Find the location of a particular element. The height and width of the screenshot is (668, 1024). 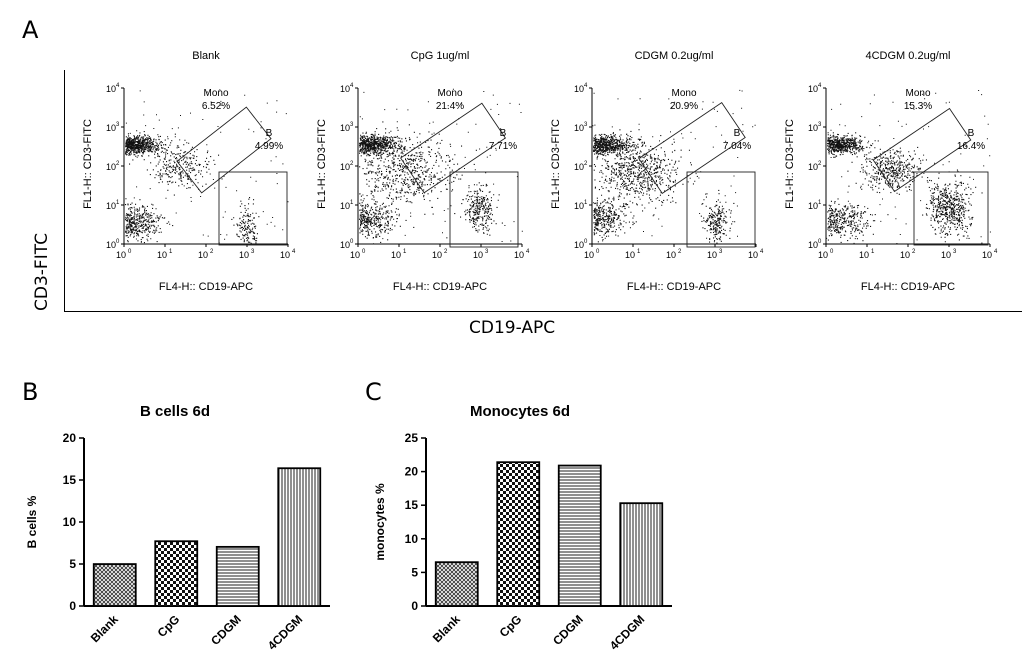

chart-c-title: Monocytes 6d is located at coordinates (520, 411).